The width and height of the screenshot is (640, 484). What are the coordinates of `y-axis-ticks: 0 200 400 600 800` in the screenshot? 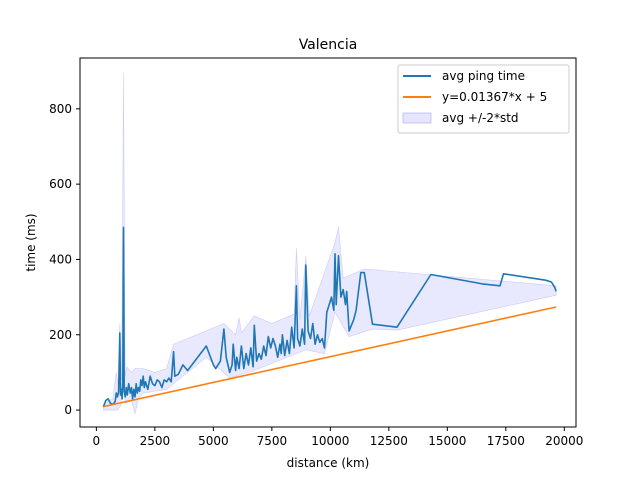 It's located at (64, 259).